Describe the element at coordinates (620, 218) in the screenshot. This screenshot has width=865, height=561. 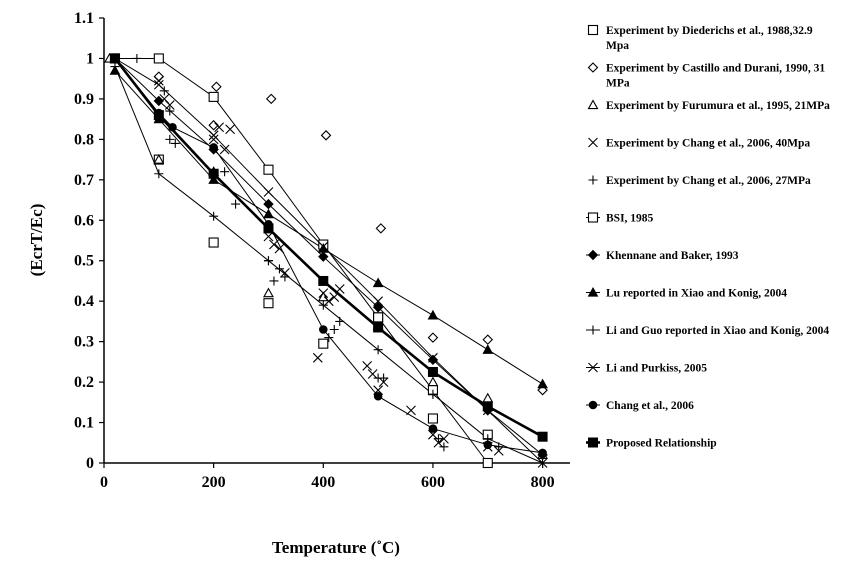
I see `legend-item: BSI, 1985` at that location.